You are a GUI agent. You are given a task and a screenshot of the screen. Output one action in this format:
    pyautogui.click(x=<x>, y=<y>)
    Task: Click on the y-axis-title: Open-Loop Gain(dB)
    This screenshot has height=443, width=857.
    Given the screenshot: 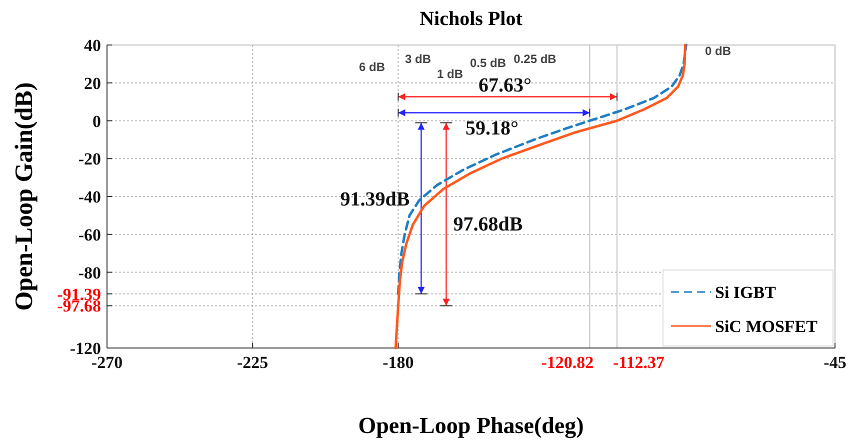 What is the action you would take?
    pyautogui.click(x=24, y=196)
    